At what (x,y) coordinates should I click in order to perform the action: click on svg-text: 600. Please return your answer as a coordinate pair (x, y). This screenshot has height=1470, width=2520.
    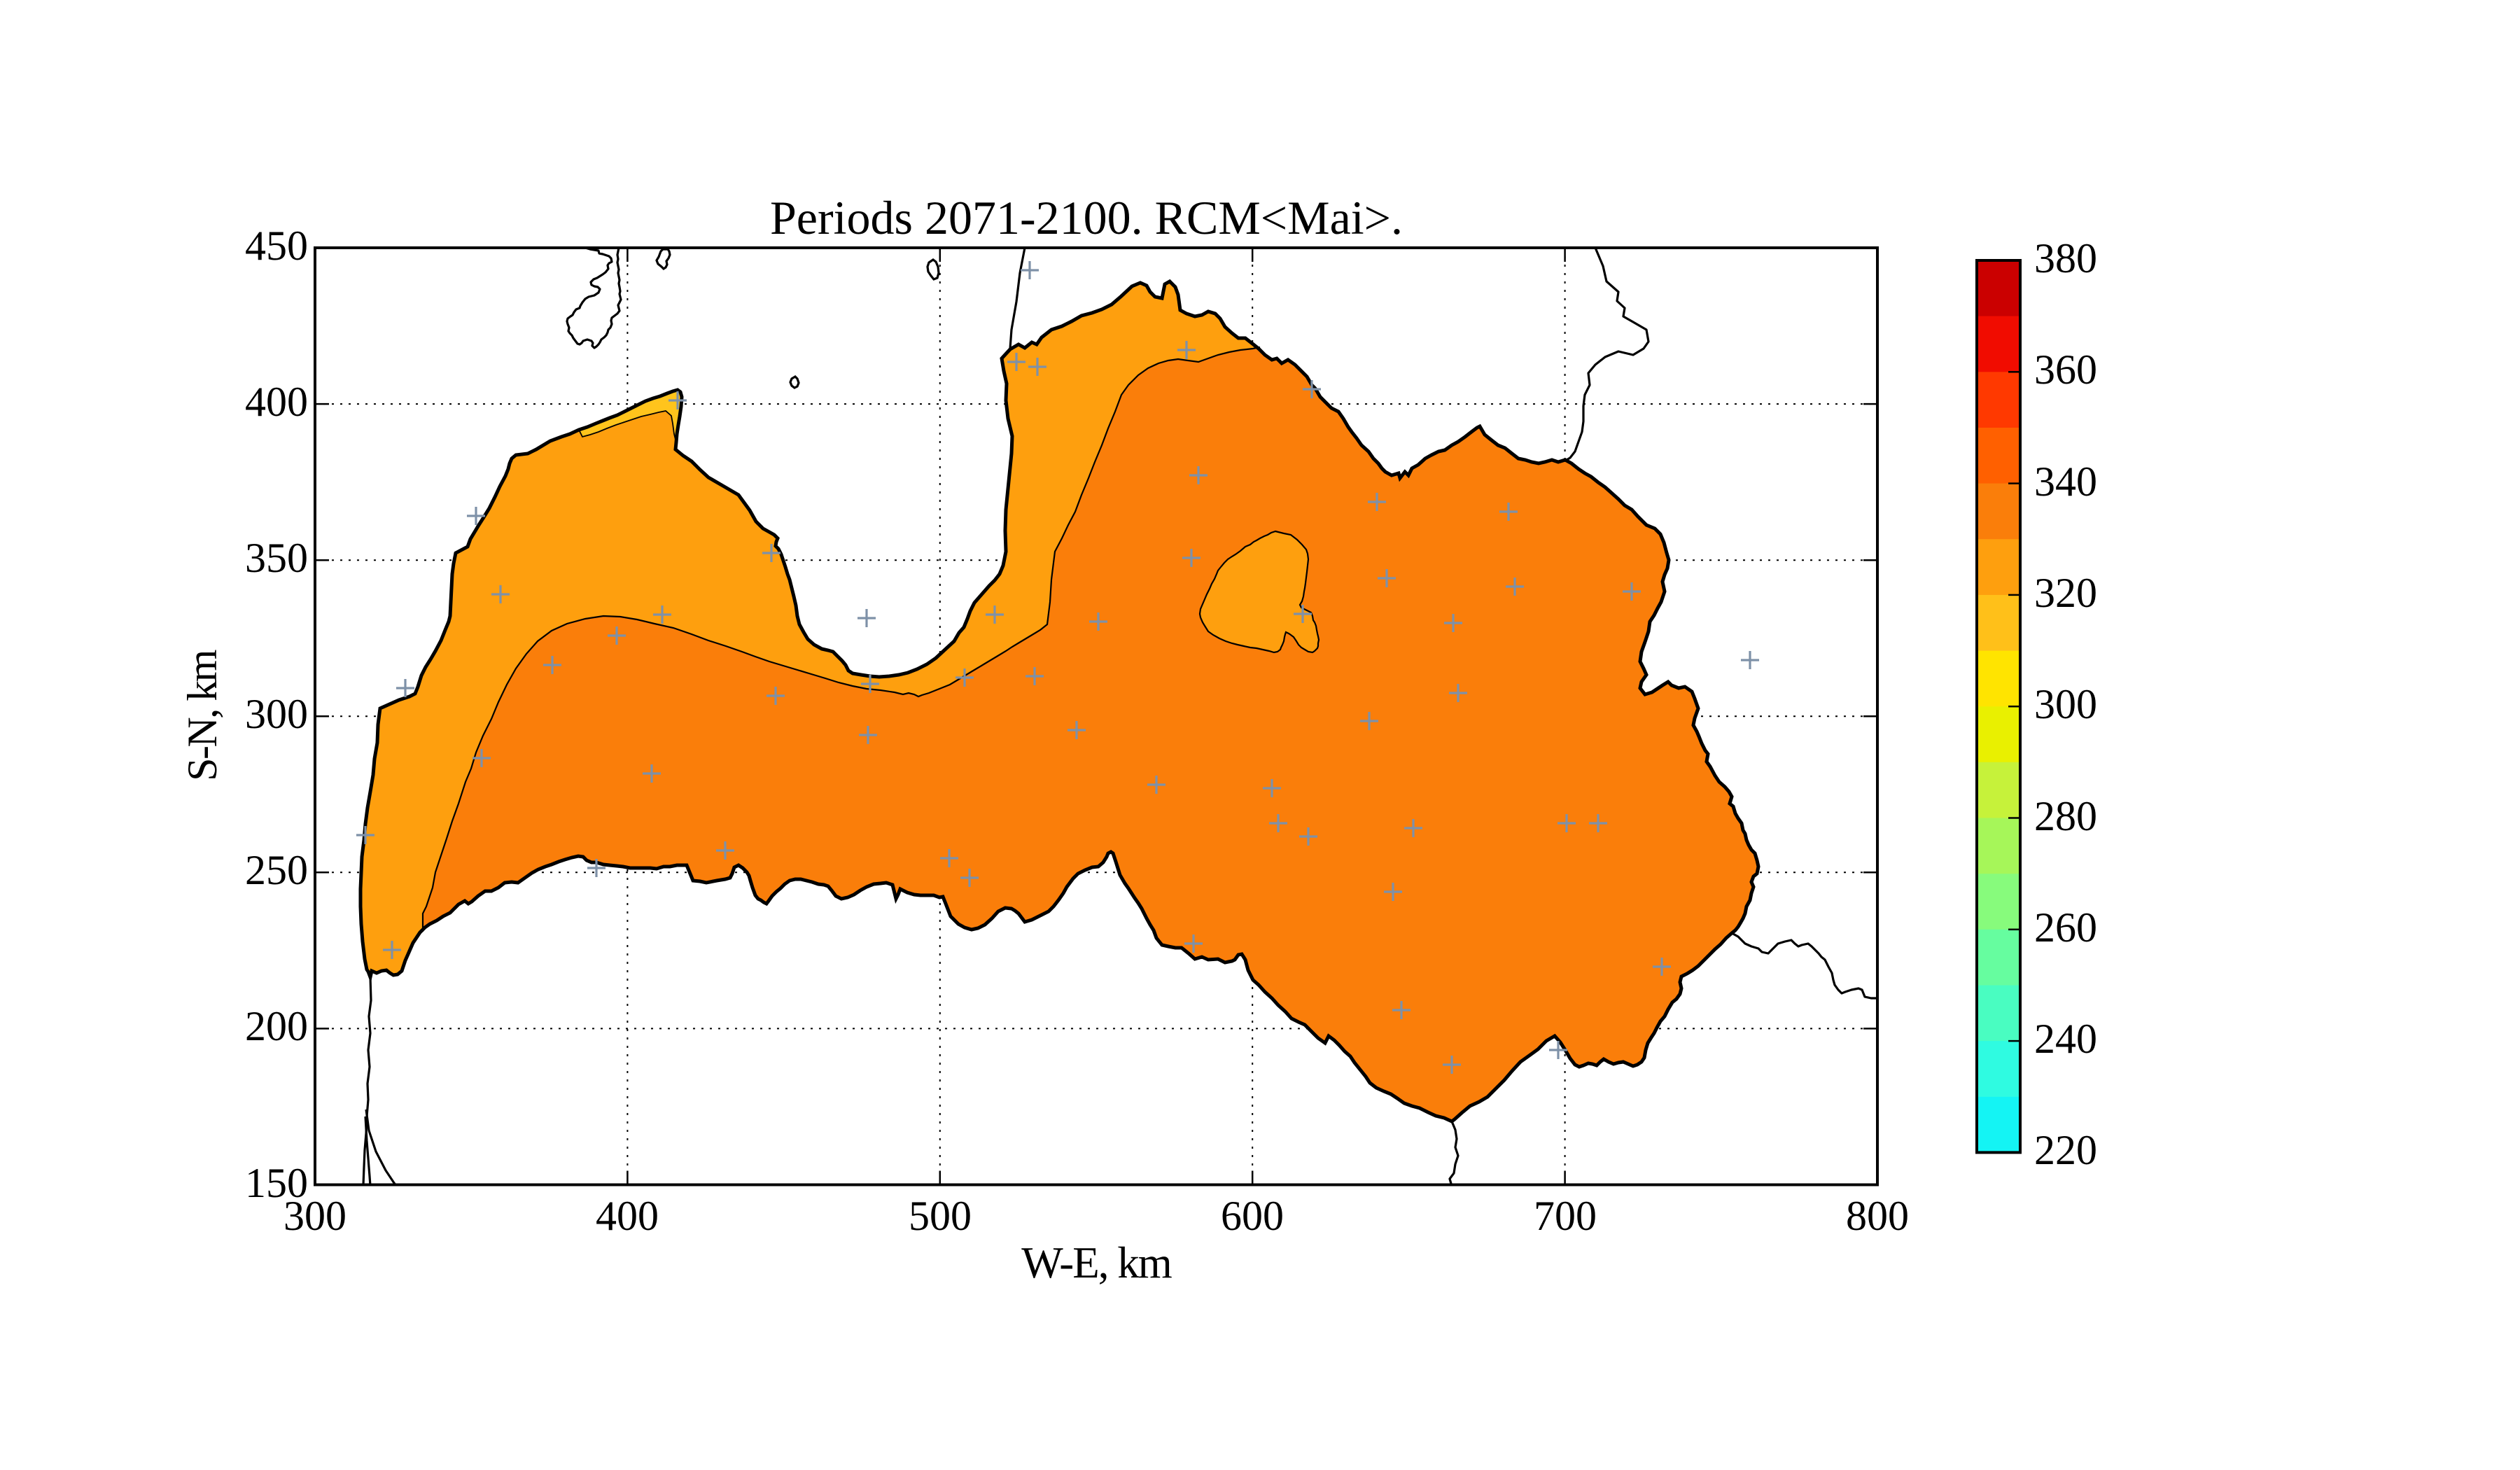
    Looking at the image, I should click on (1252, 1216).